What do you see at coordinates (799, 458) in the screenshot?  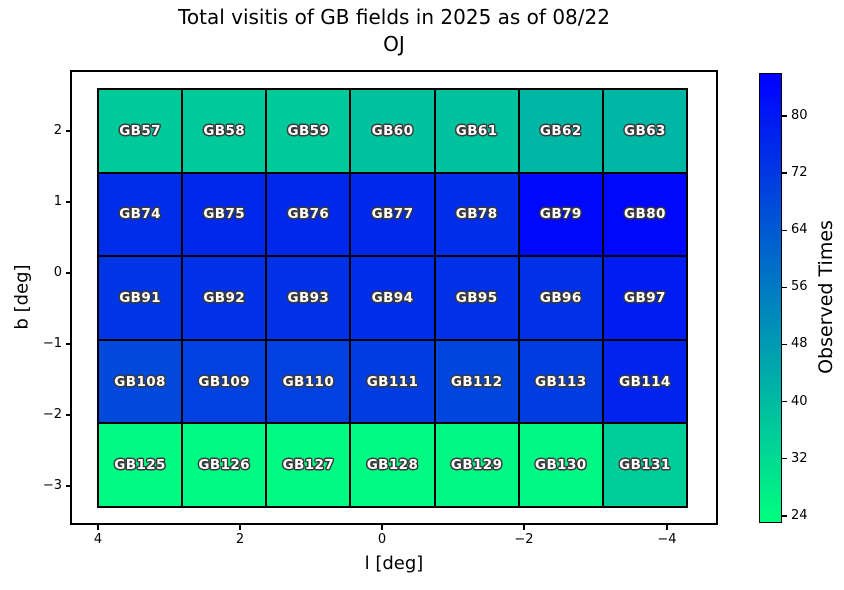 I see `colorbar-tick-label: 32` at bounding box center [799, 458].